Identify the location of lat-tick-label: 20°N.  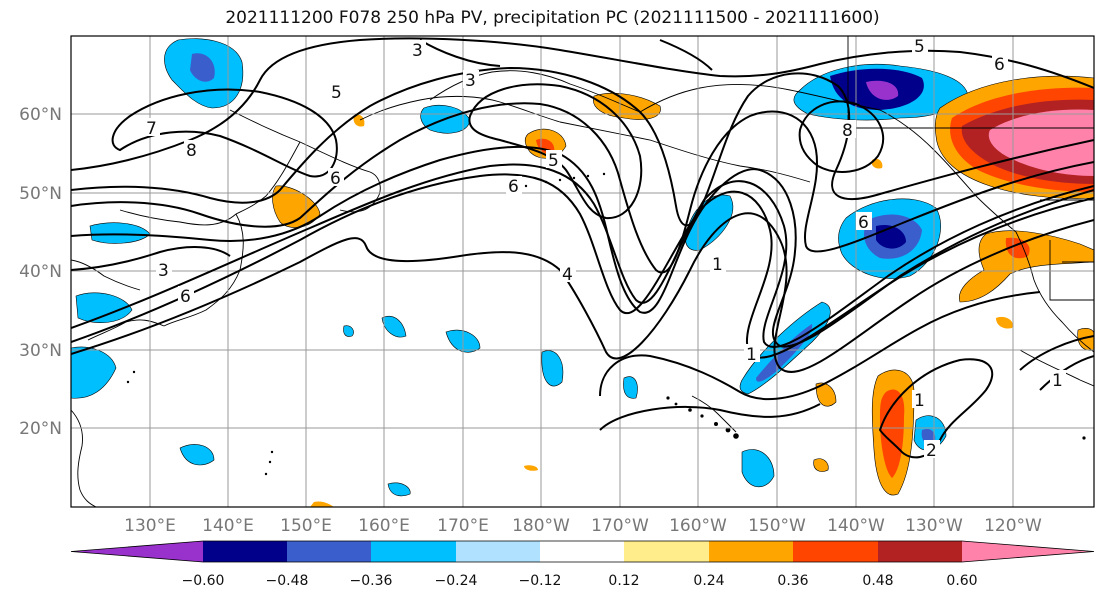
(40, 429).